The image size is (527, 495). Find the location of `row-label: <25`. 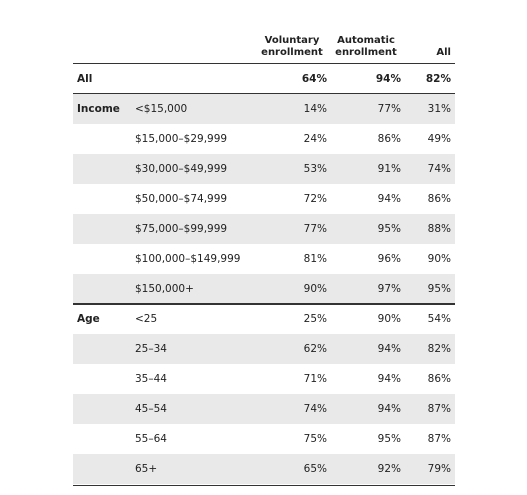

row-label: <25 is located at coordinates (146, 319).